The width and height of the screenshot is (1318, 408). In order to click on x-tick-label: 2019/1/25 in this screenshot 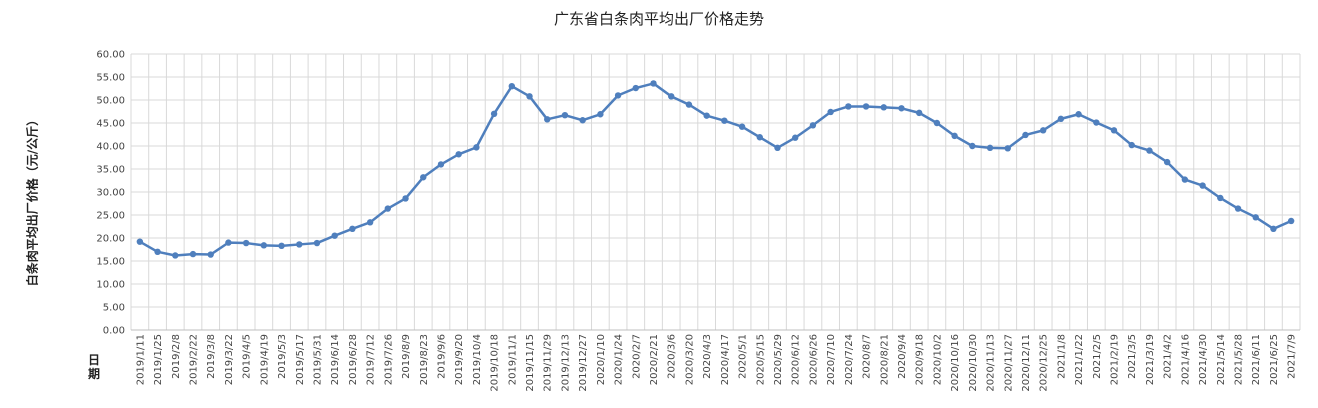, I will do `click(158, 359)`.